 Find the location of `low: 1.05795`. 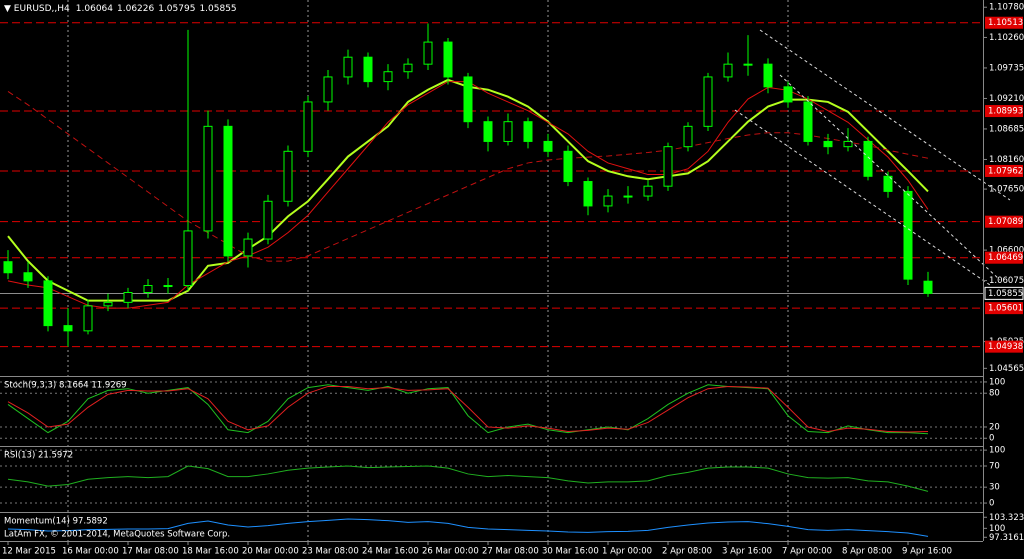

low: 1.05795 is located at coordinates (176, 9).